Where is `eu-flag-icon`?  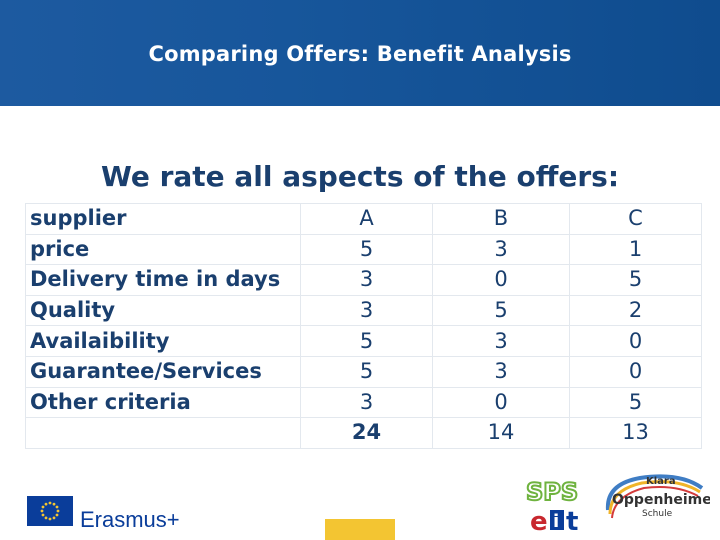 eu-flag-icon is located at coordinates (50, 511).